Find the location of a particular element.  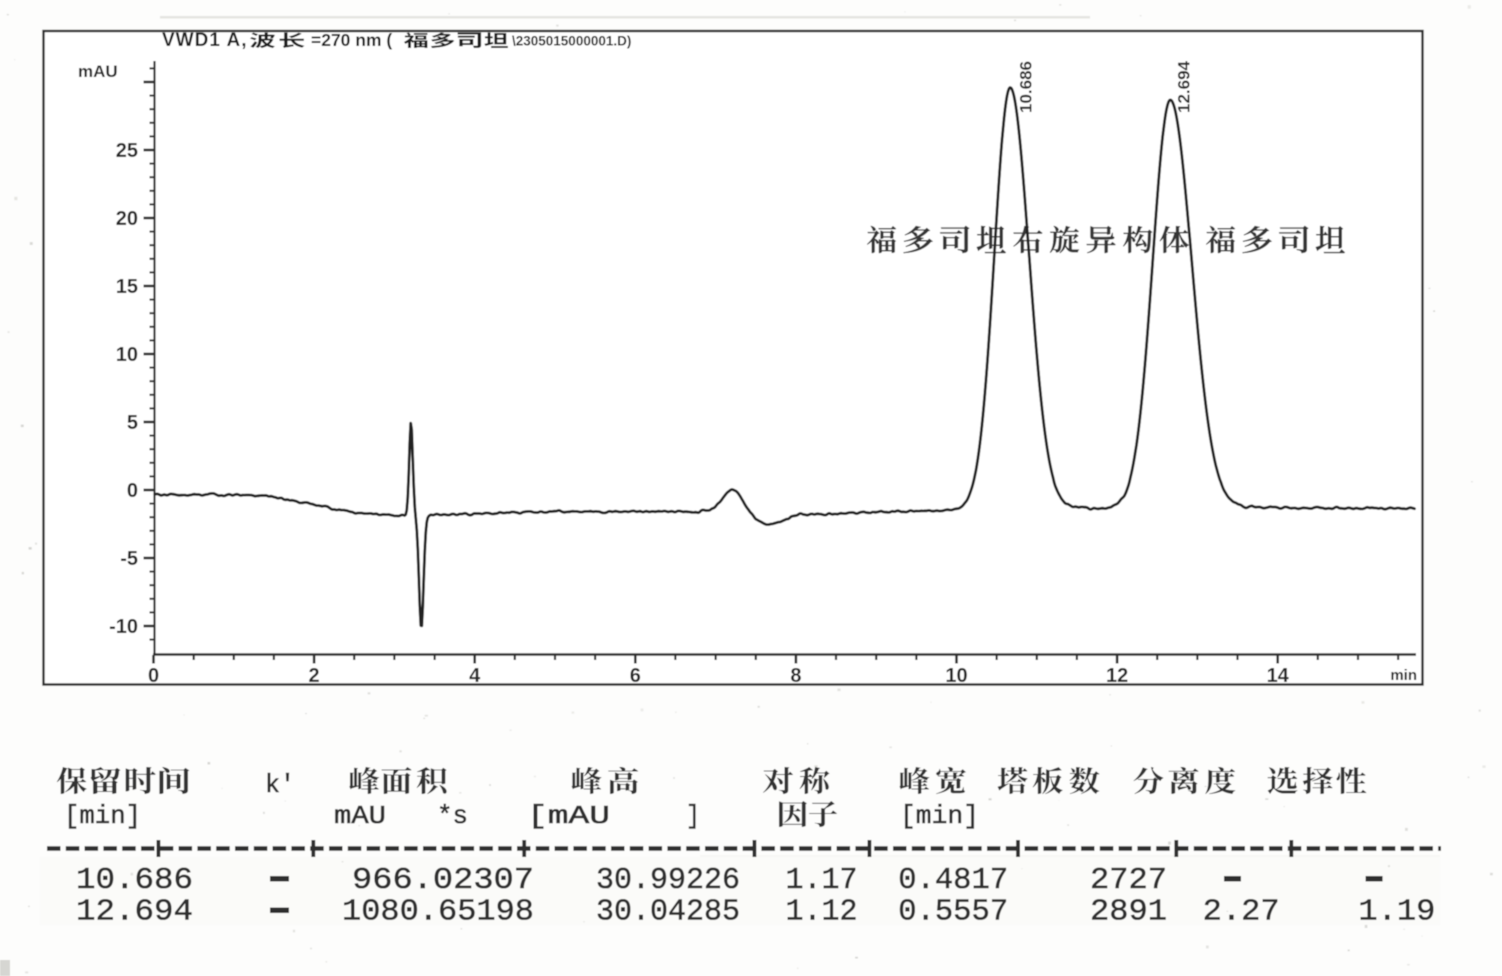

svg-text: -10 is located at coordinates (123, 627).